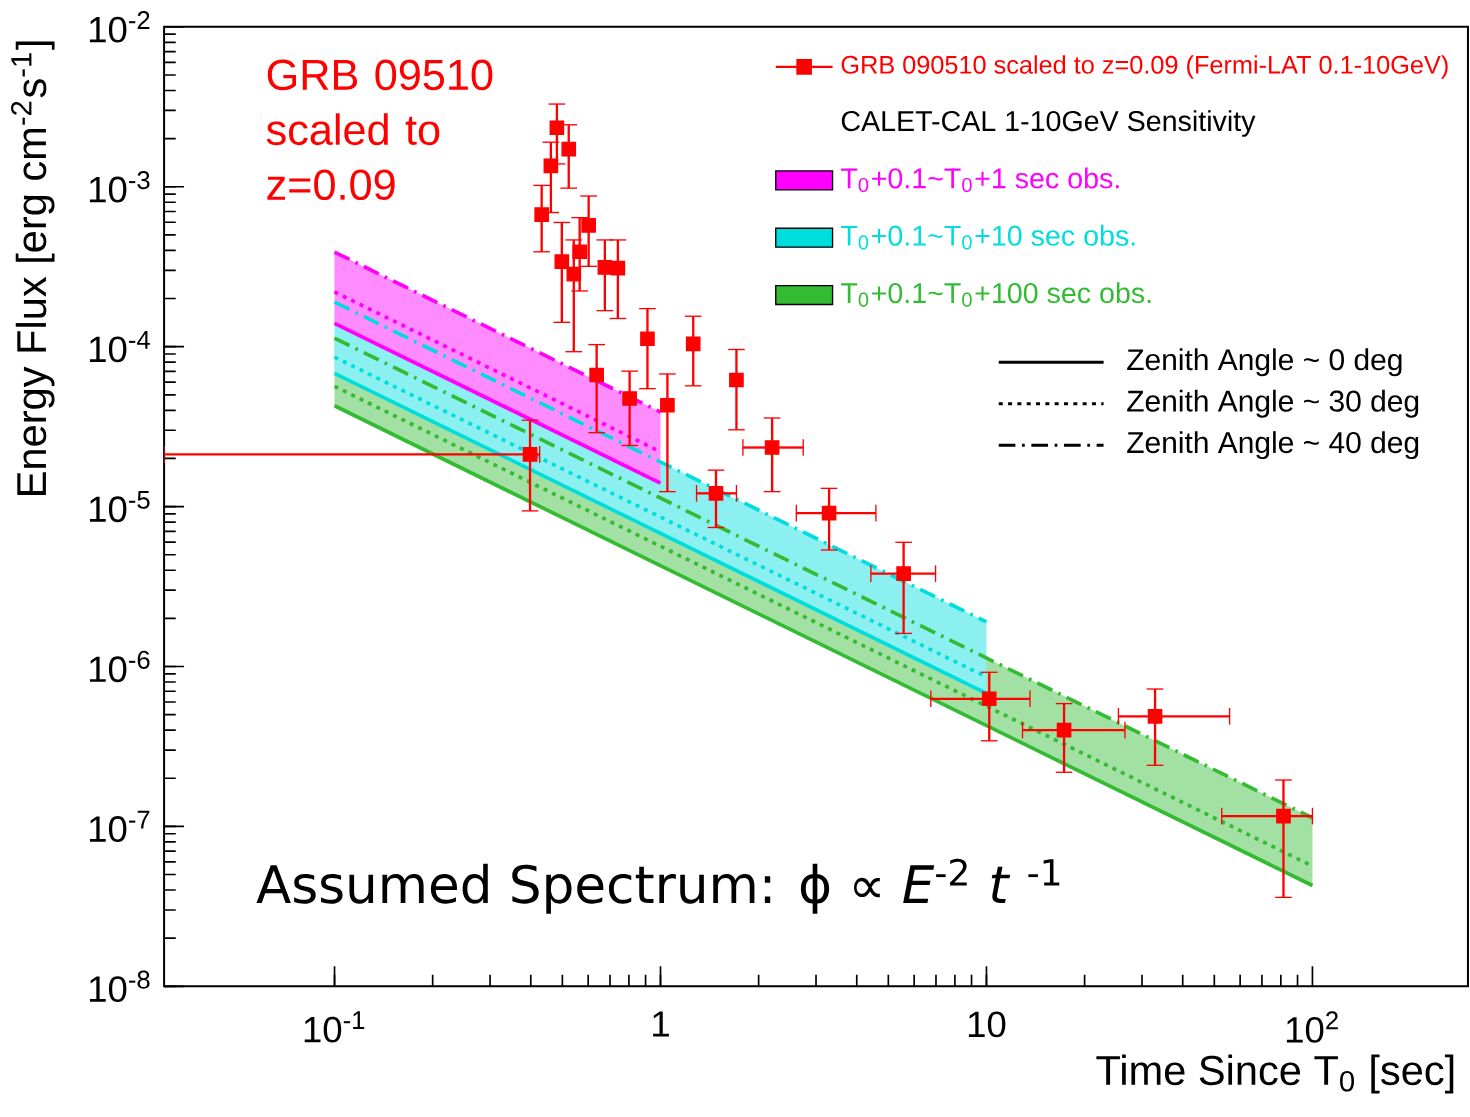 This screenshot has height=1117, width=1470. I want to click on x-tick-label: 10$^{2}$, so click(1312, 1027).